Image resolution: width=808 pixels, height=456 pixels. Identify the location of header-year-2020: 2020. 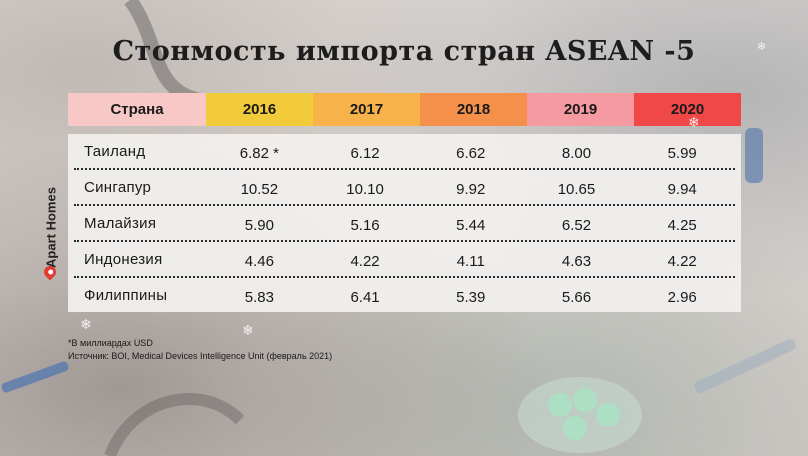
(687, 109).